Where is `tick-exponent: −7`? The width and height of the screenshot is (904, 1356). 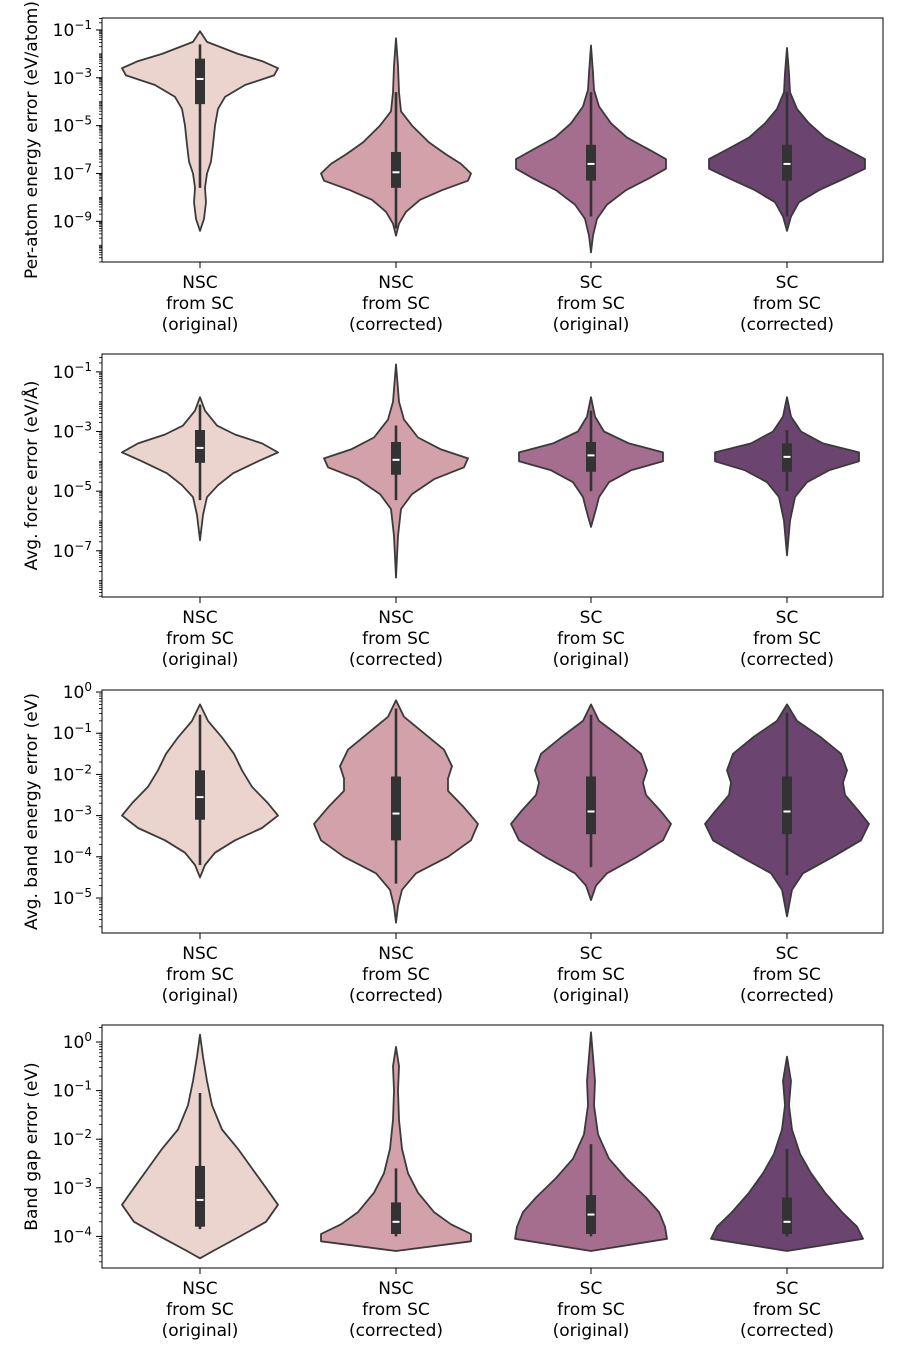
tick-exponent: −7 is located at coordinates (83, 546).